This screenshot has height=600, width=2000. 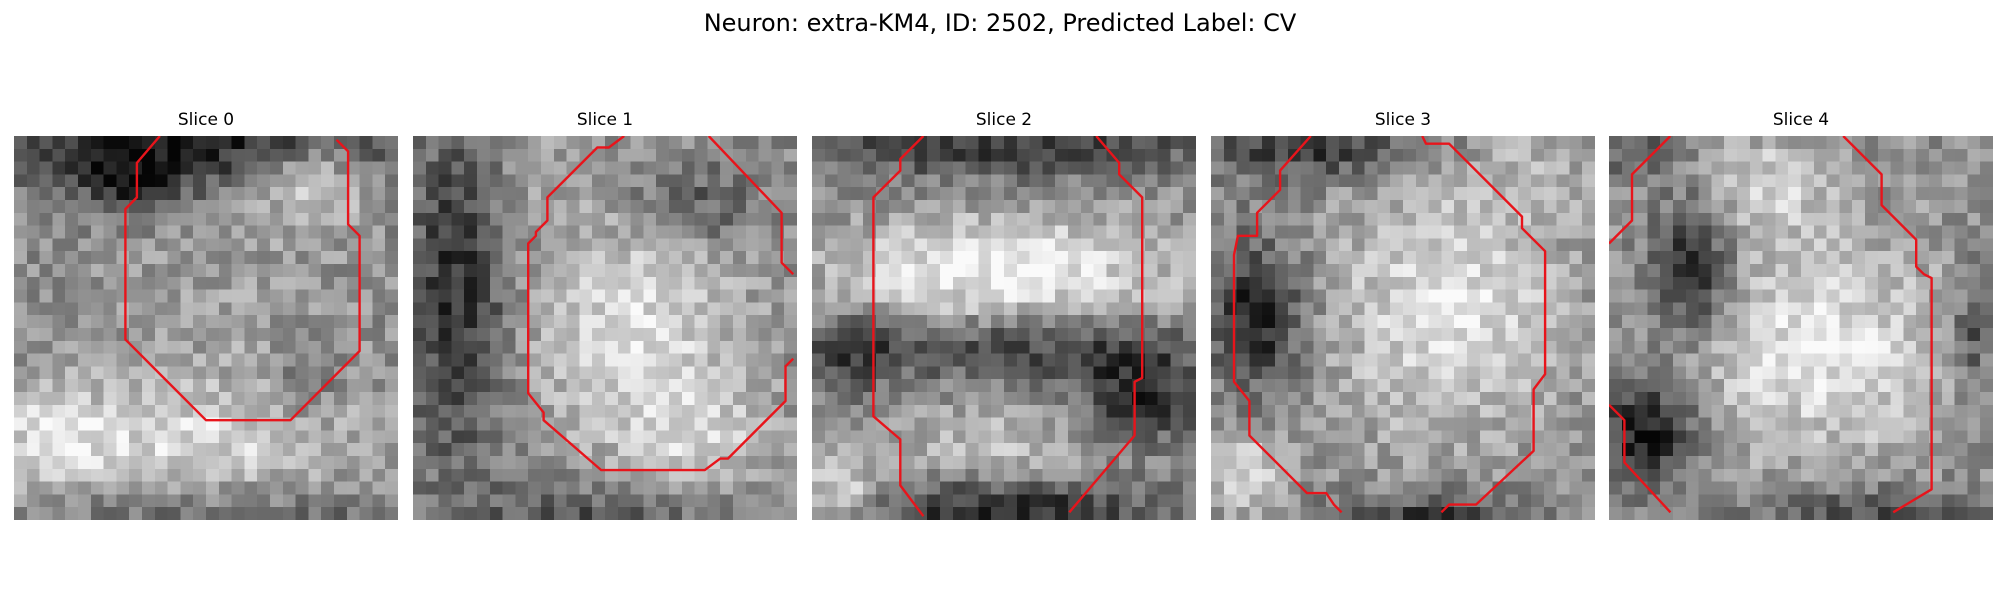 I want to click on slice-panel-2: Slice 2, so click(x=1004, y=314).